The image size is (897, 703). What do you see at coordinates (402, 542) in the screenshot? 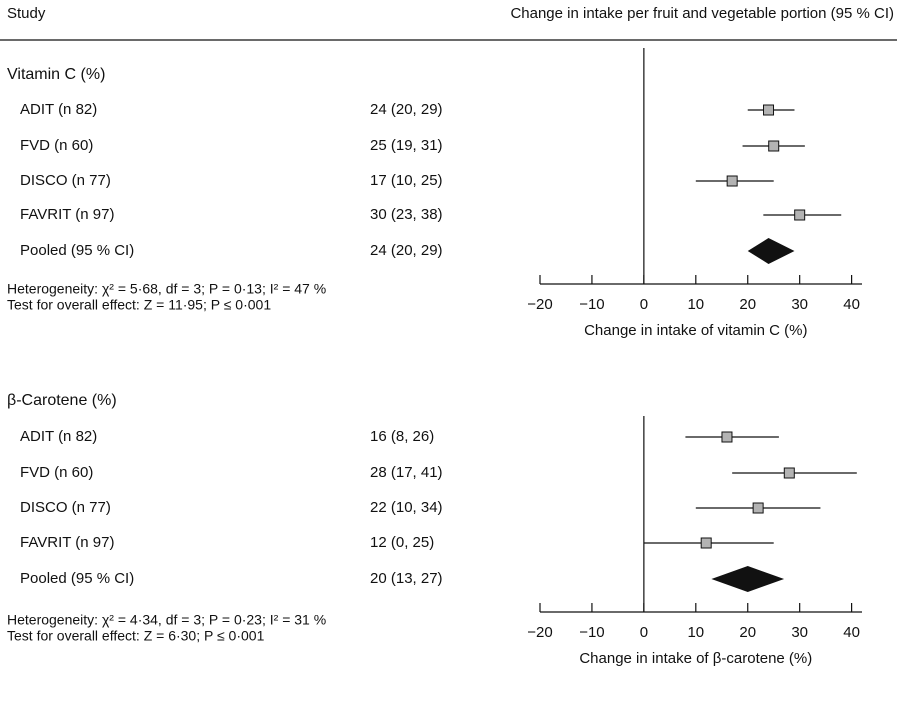
I see `estimate-label: 12 (0, 25)` at bounding box center [402, 542].